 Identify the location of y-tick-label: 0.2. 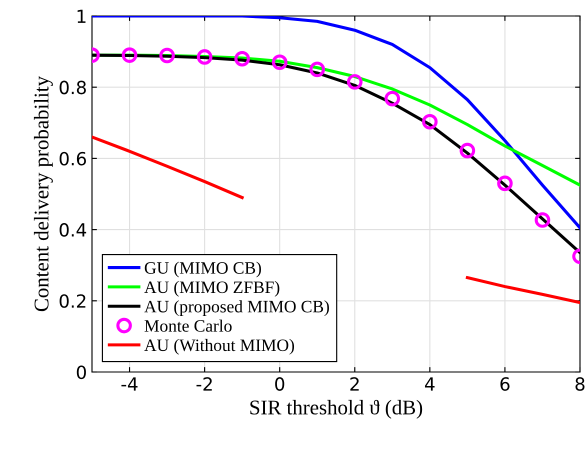
(73, 301).